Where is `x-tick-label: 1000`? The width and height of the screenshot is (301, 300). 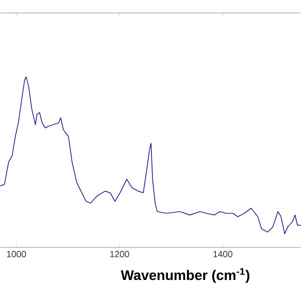
x-tick-label: 1000 is located at coordinates (16, 254).